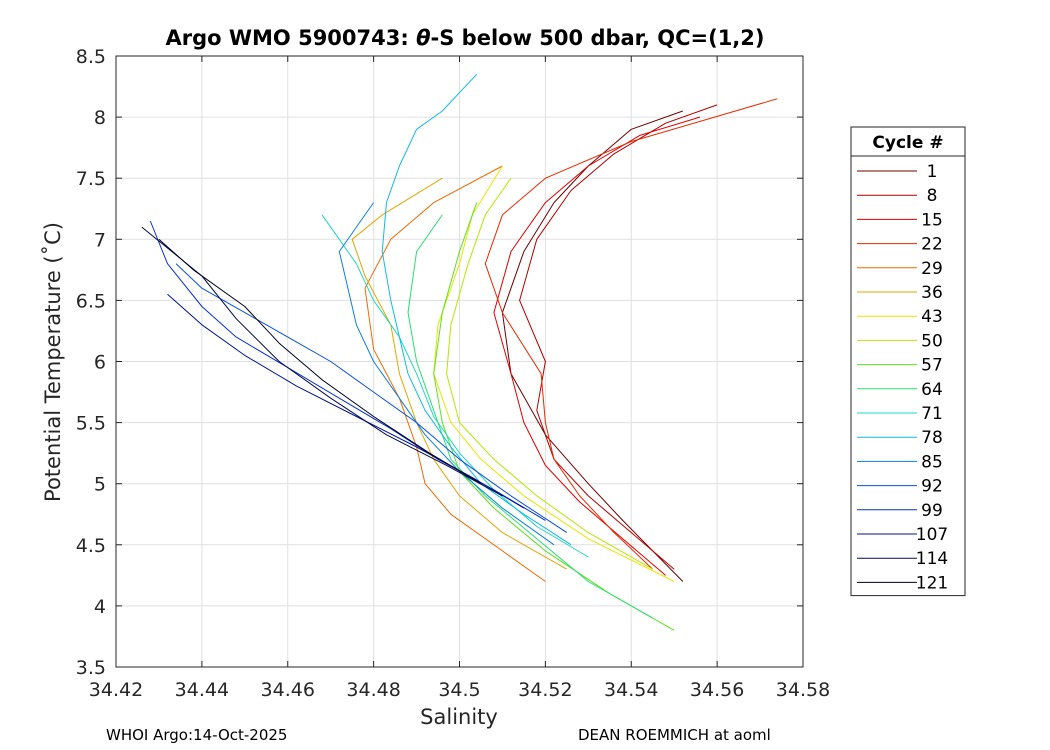 The height and width of the screenshot is (750, 1050). Describe the element at coordinates (545, 690) in the screenshot. I see `x-tick-label: 34.52` at that location.